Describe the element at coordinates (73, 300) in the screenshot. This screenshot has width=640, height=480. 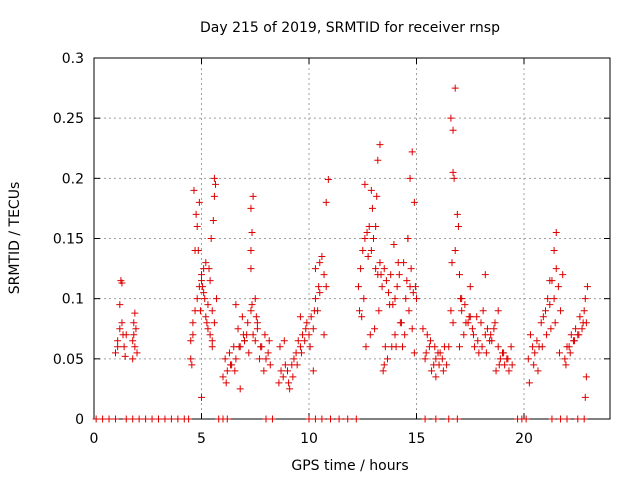
I see `y-tick-label: 0.1` at that location.